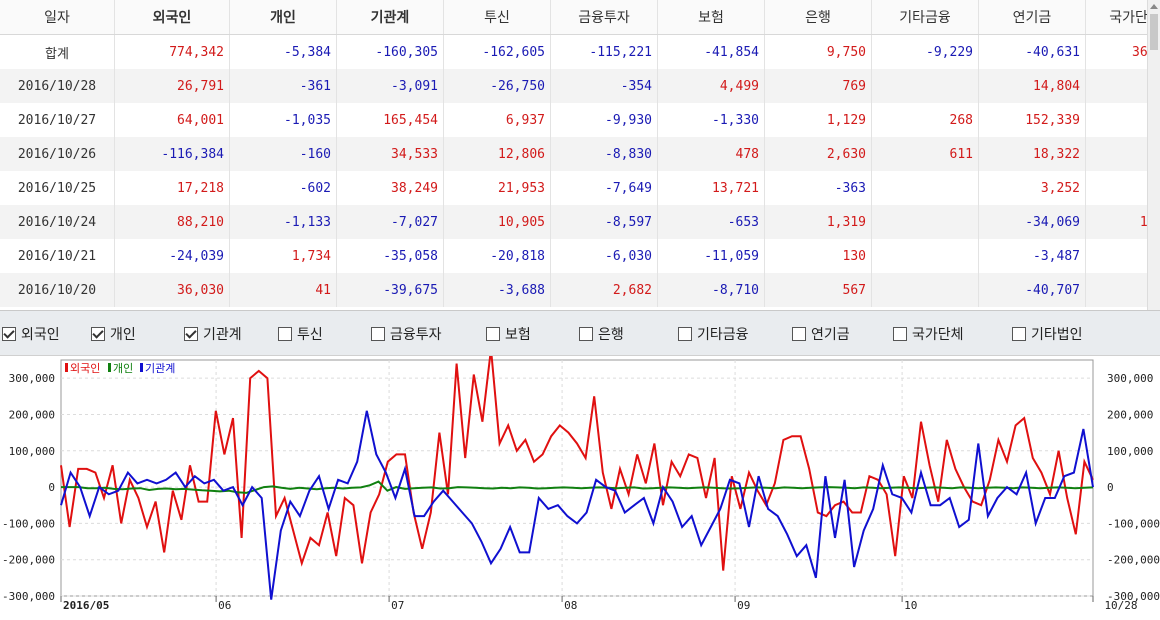  What do you see at coordinates (406, 334) in the screenshot?
I see `series-toggle-4: 금융투자` at bounding box center [406, 334].